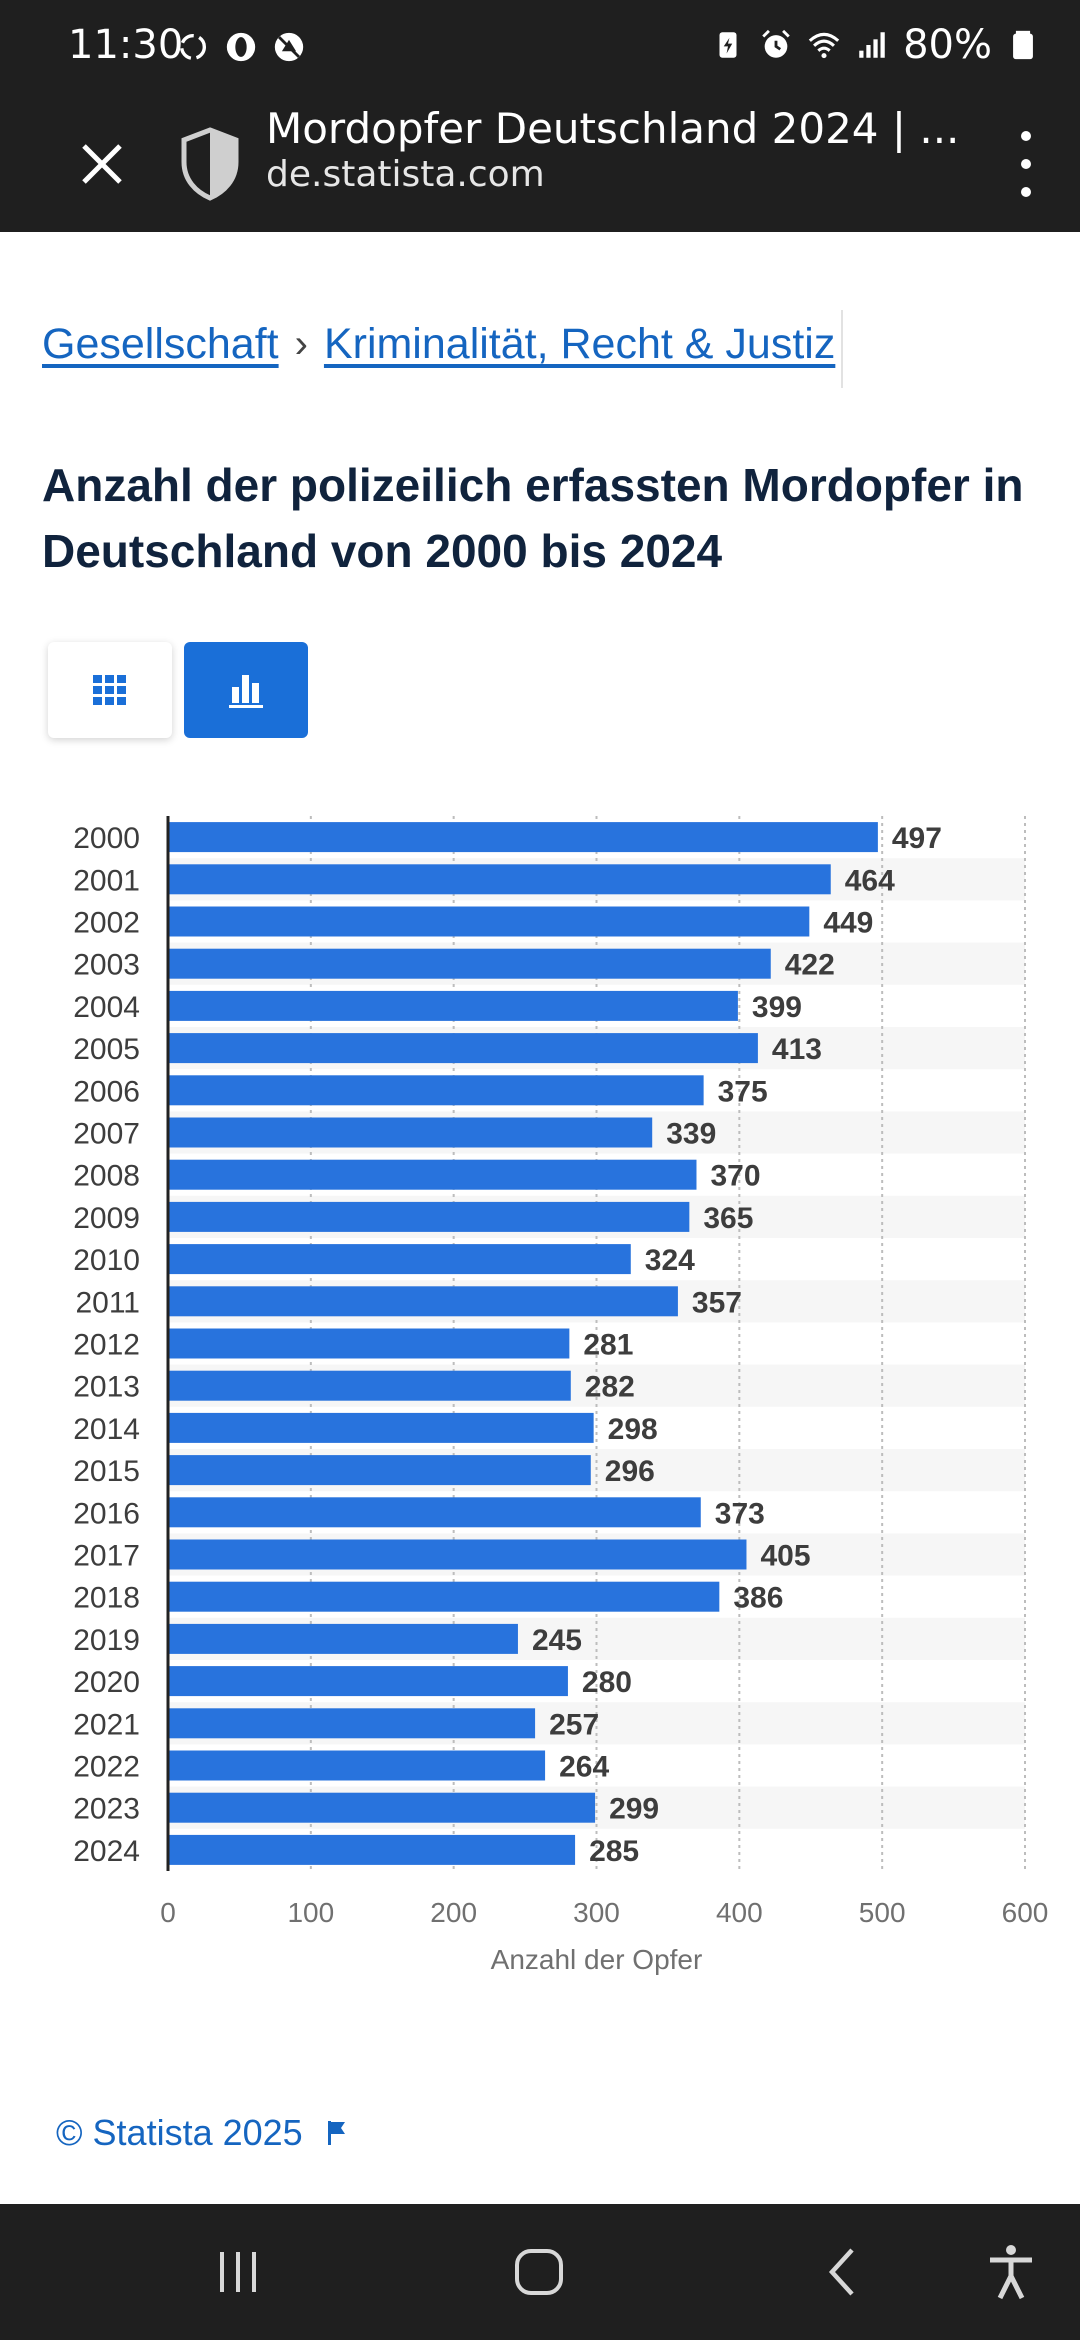 The width and height of the screenshot is (1080, 2340). Describe the element at coordinates (106, 1049) in the screenshot. I see `category-label: 2005` at that location.